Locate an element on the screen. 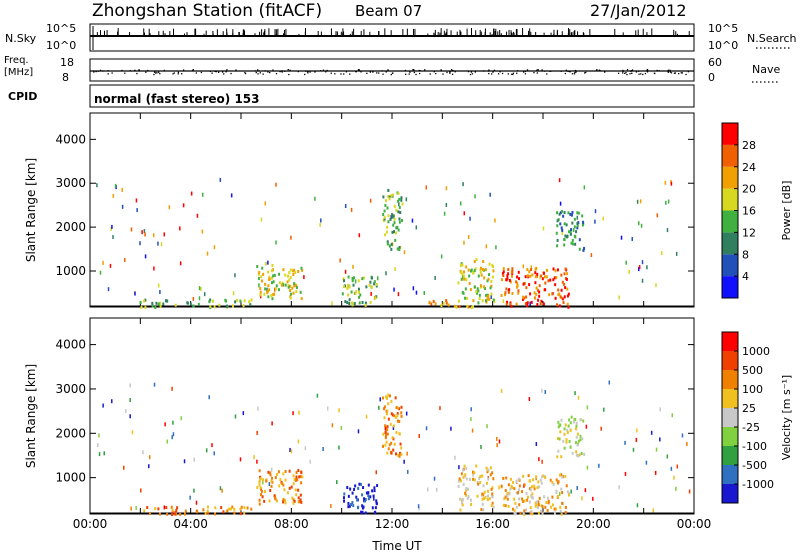  colorbar-tick-label: -1000 is located at coordinates (758, 484).